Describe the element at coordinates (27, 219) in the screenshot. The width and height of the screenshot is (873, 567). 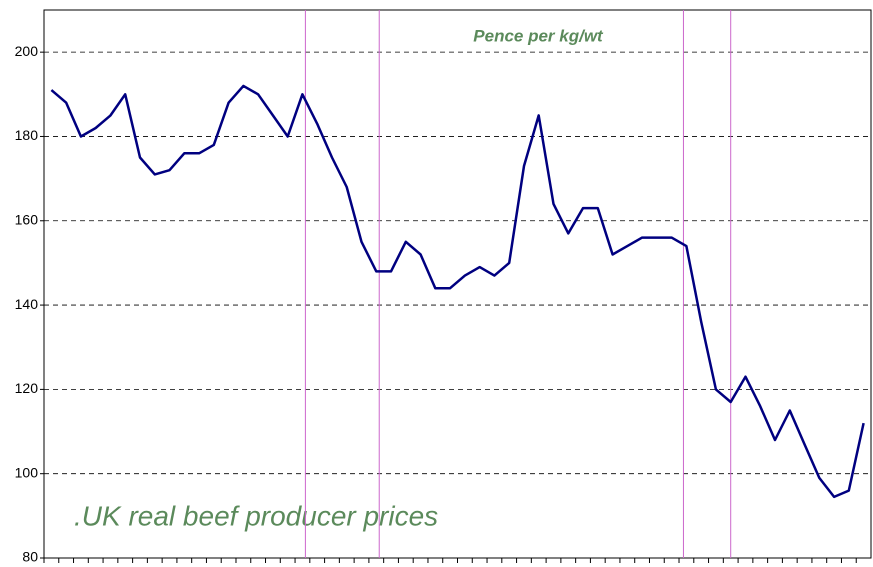
I see `y-tick-label: 160` at that location.